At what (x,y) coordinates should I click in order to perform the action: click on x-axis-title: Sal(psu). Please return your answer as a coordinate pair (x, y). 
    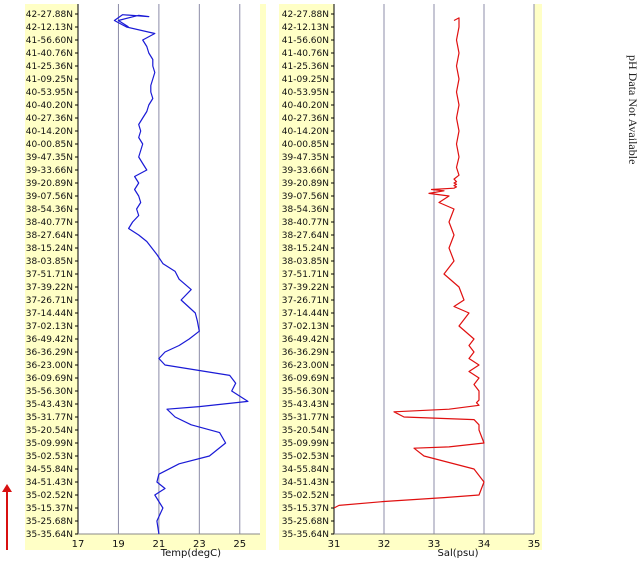
    Looking at the image, I should click on (458, 553).